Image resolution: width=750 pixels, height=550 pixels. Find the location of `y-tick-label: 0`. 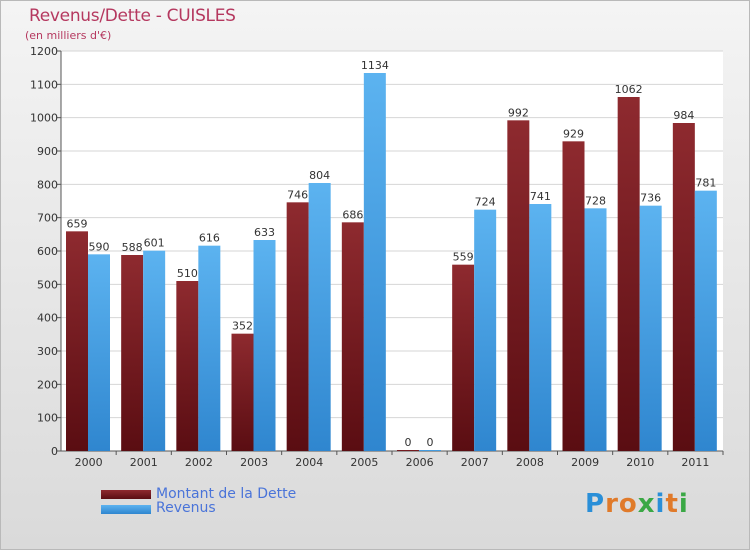

y-tick-label: 0 is located at coordinates (54, 451).